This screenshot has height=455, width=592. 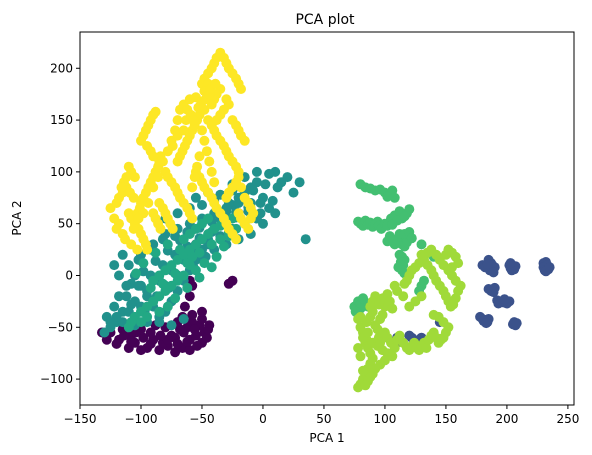 What do you see at coordinates (323, 419) in the screenshot?
I see `x-tick-label: 50` at bounding box center [323, 419].